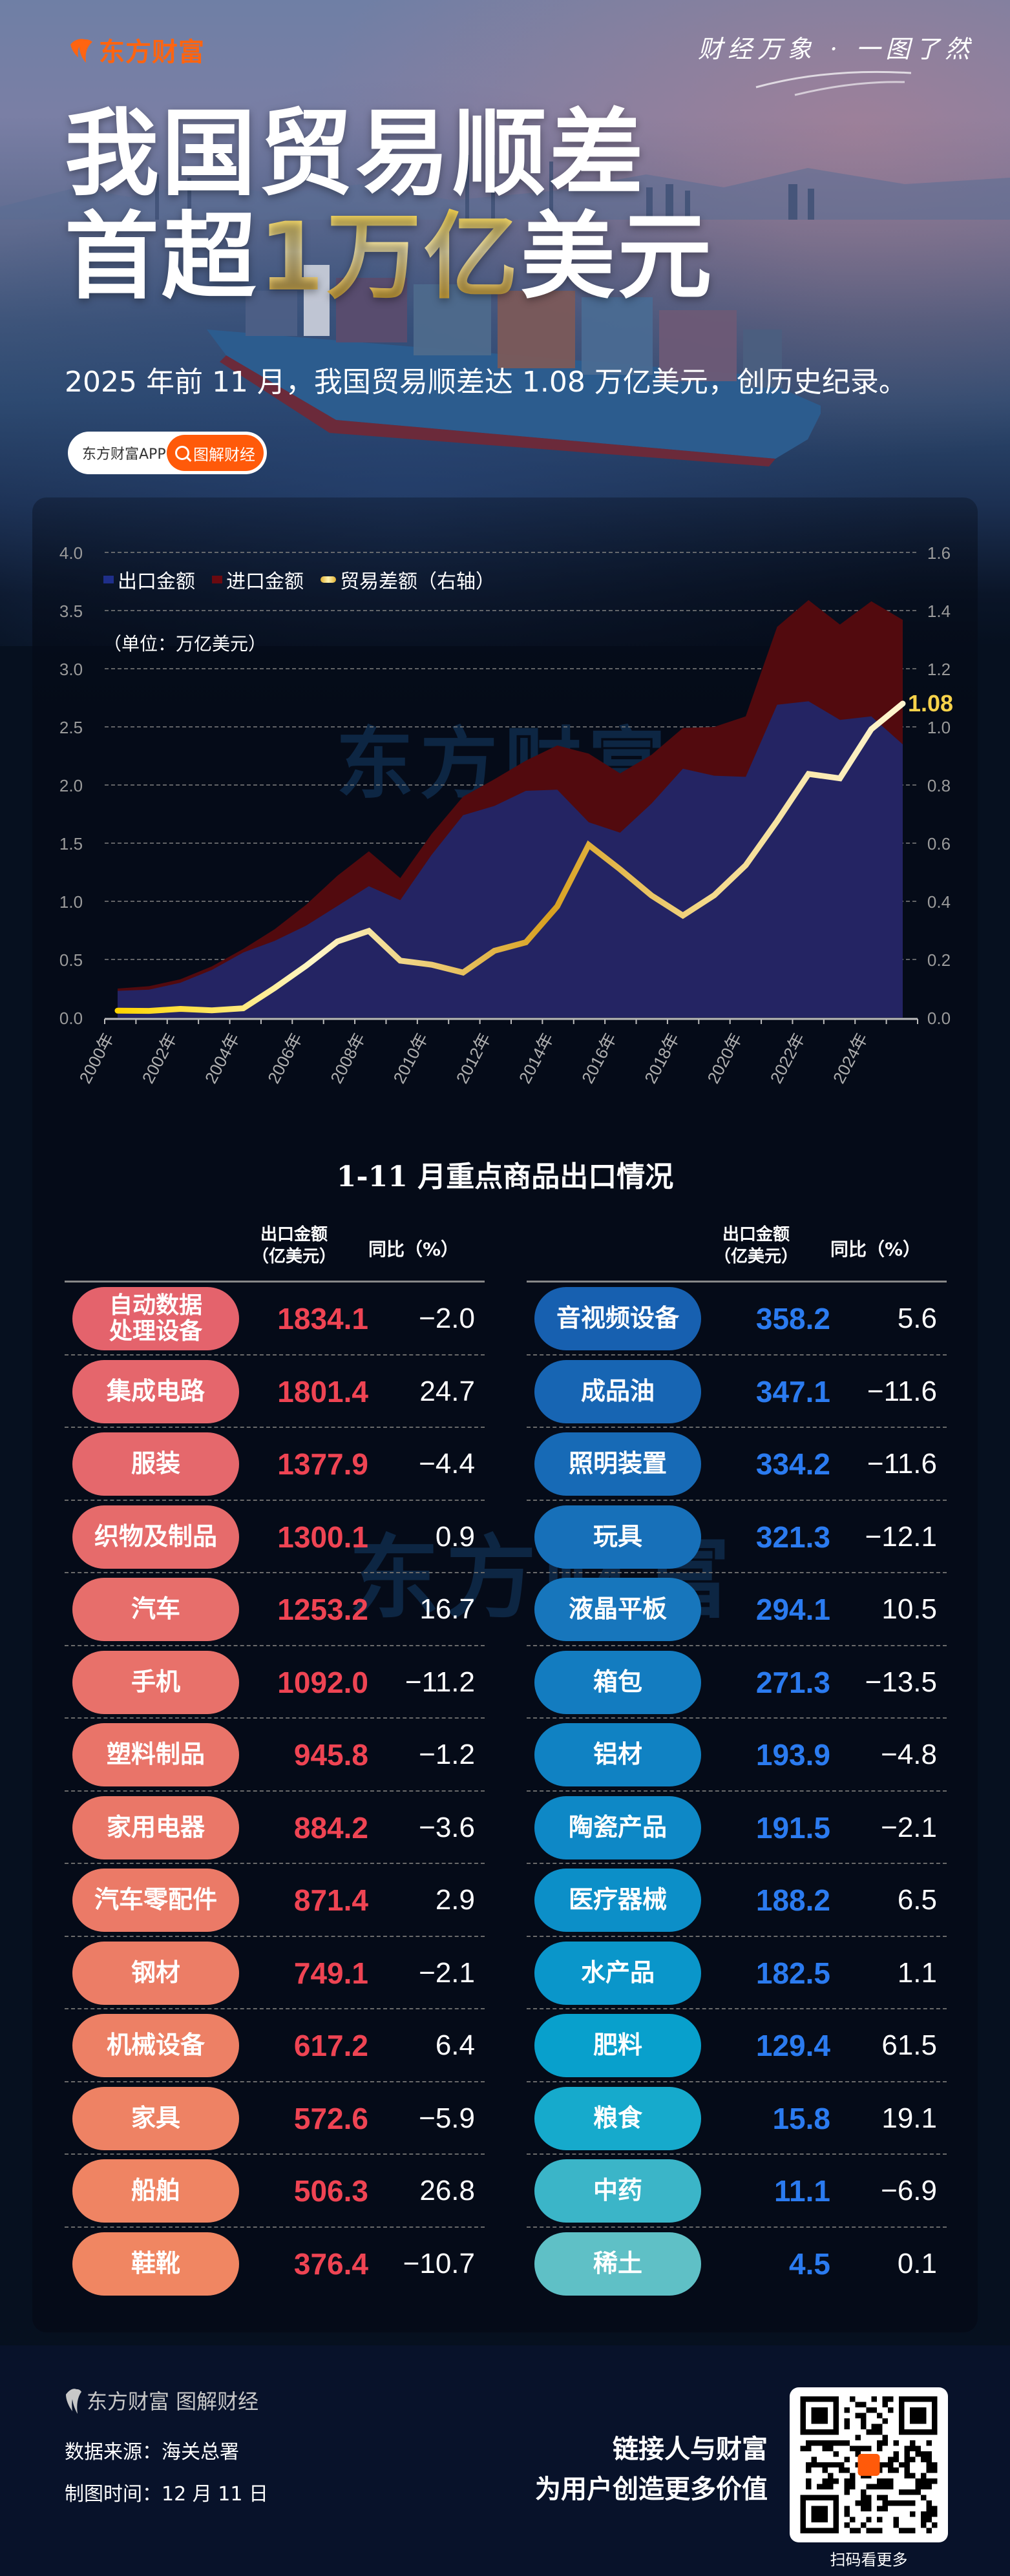 The width and height of the screenshot is (1010, 2576). Describe the element at coordinates (661, 1058) in the screenshot. I see `x-tick-label: 2018年` at that location.